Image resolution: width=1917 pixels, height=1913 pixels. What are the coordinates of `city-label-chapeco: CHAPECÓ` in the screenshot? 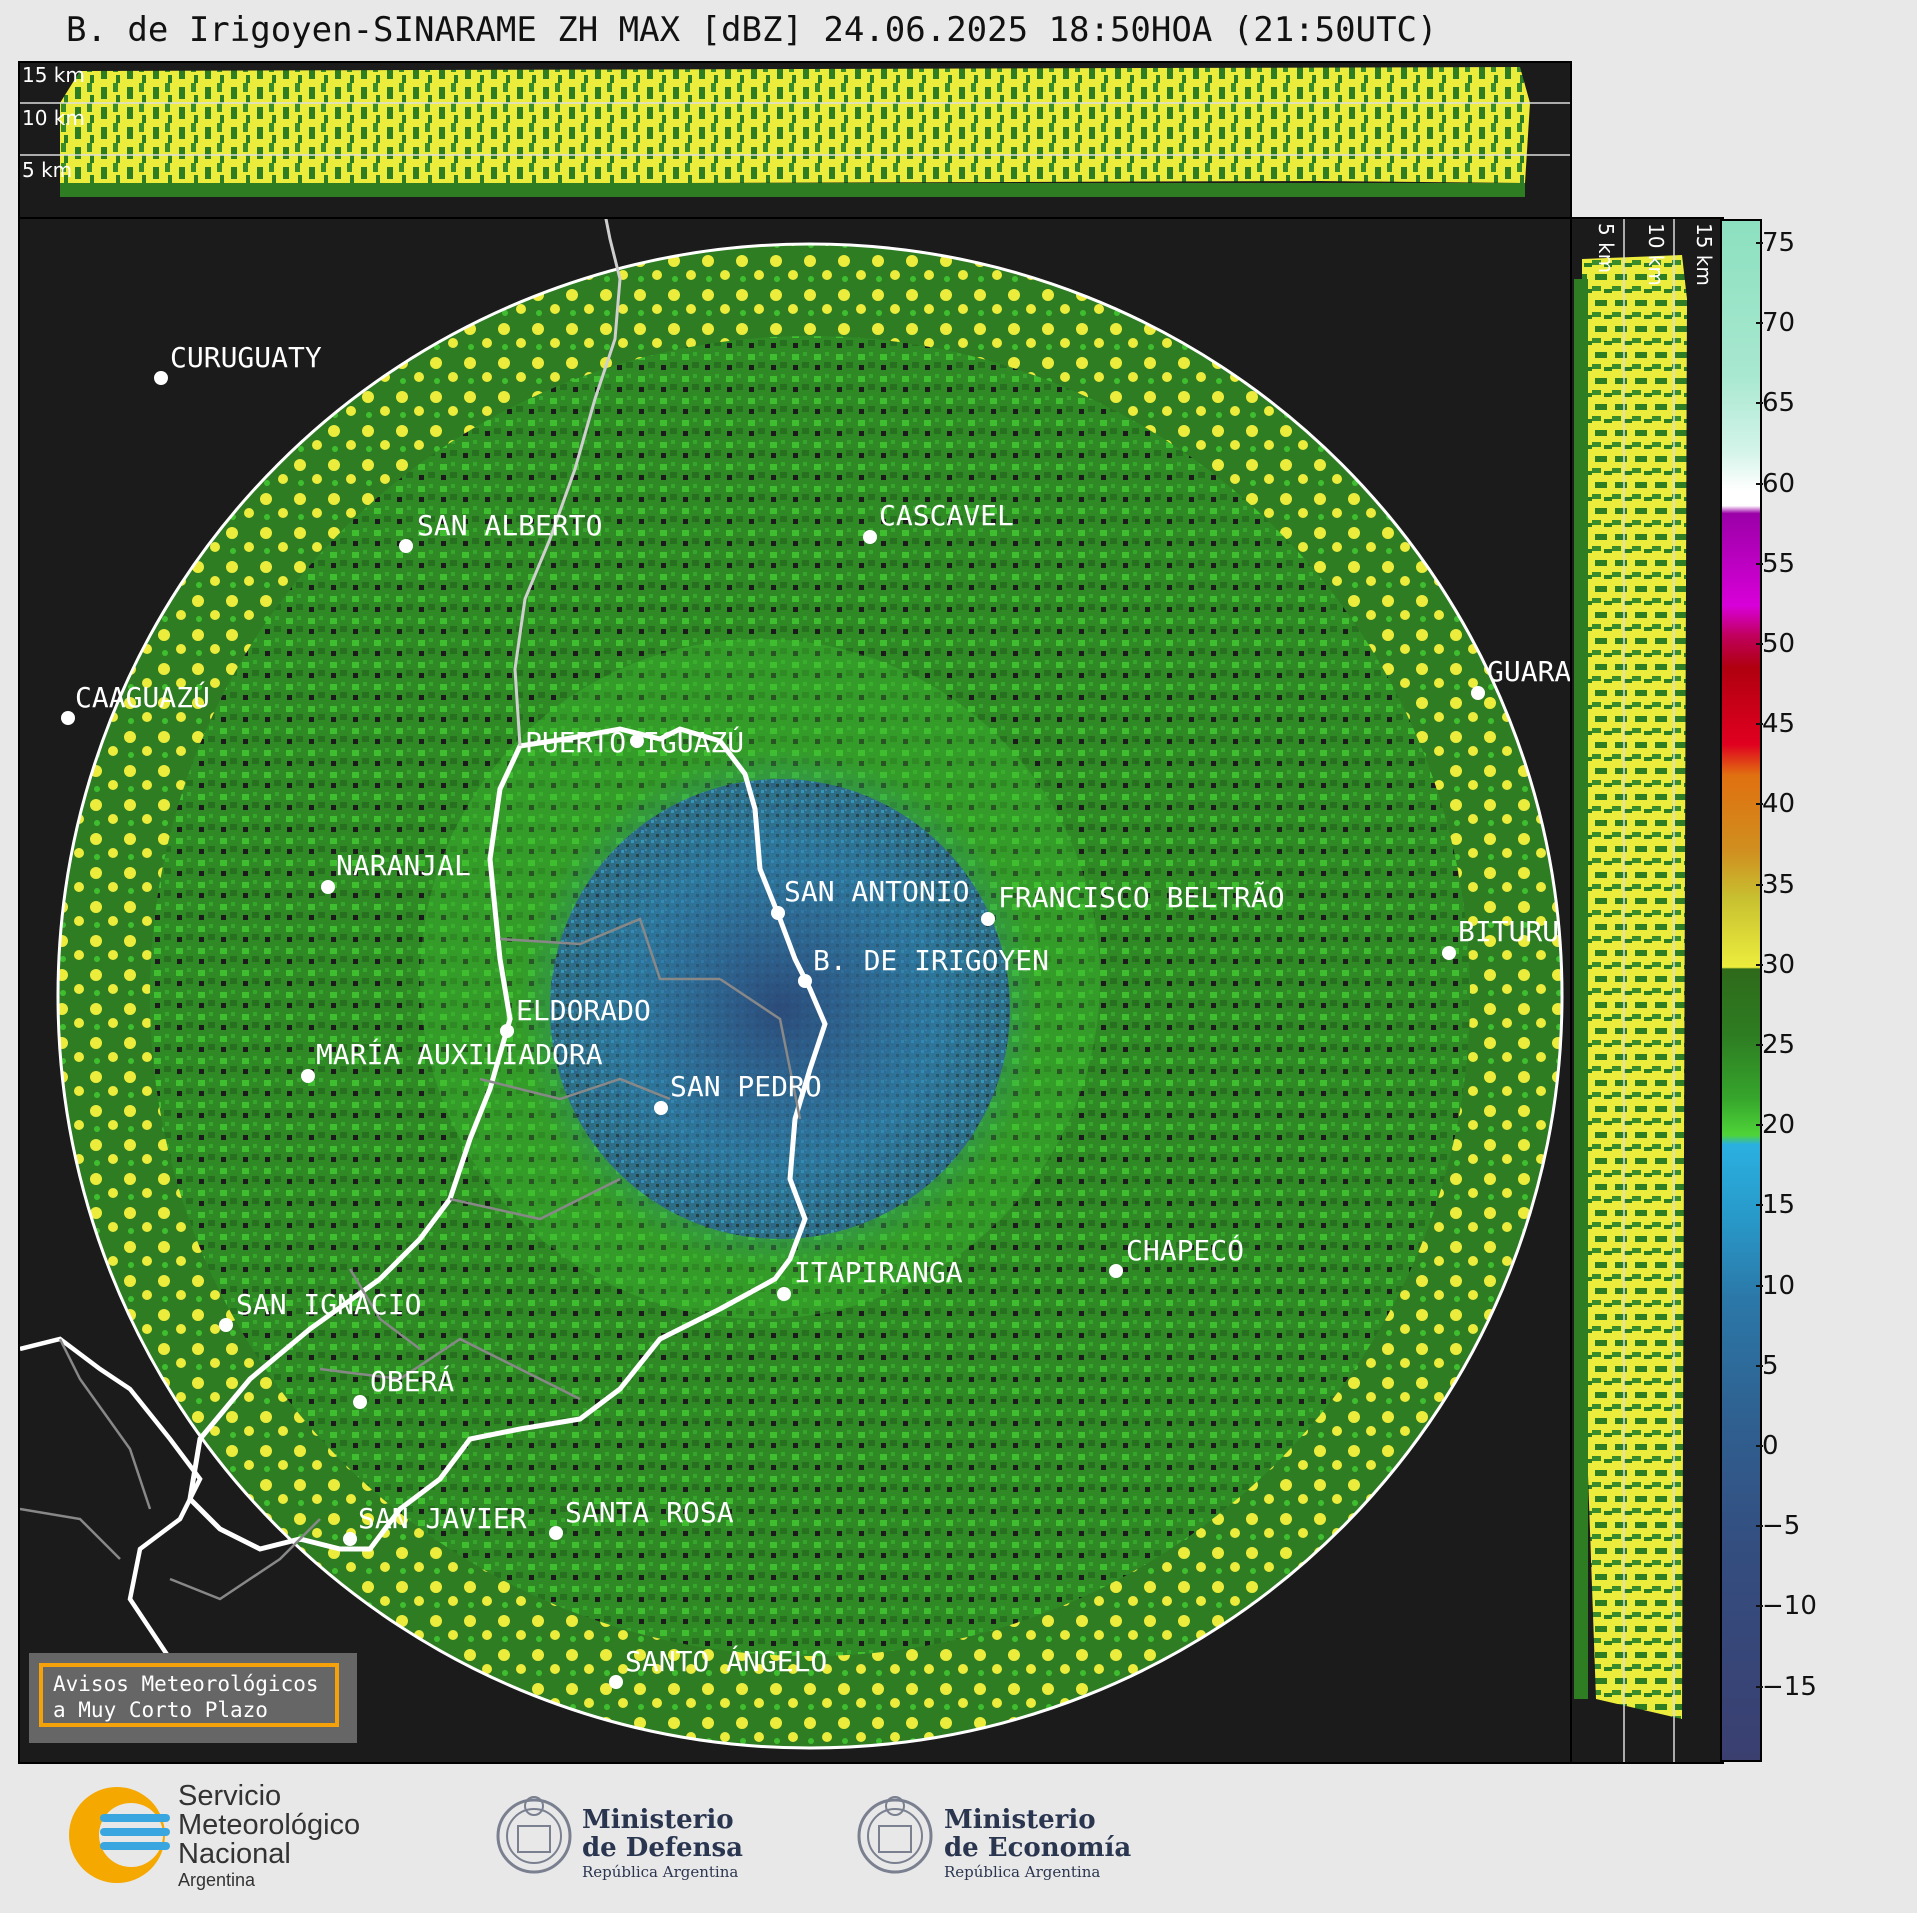 It's located at (1185, 1250).